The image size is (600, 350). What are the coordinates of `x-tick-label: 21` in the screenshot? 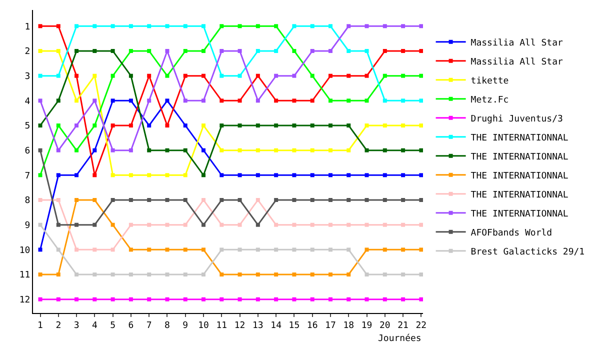 It's located at (403, 325).